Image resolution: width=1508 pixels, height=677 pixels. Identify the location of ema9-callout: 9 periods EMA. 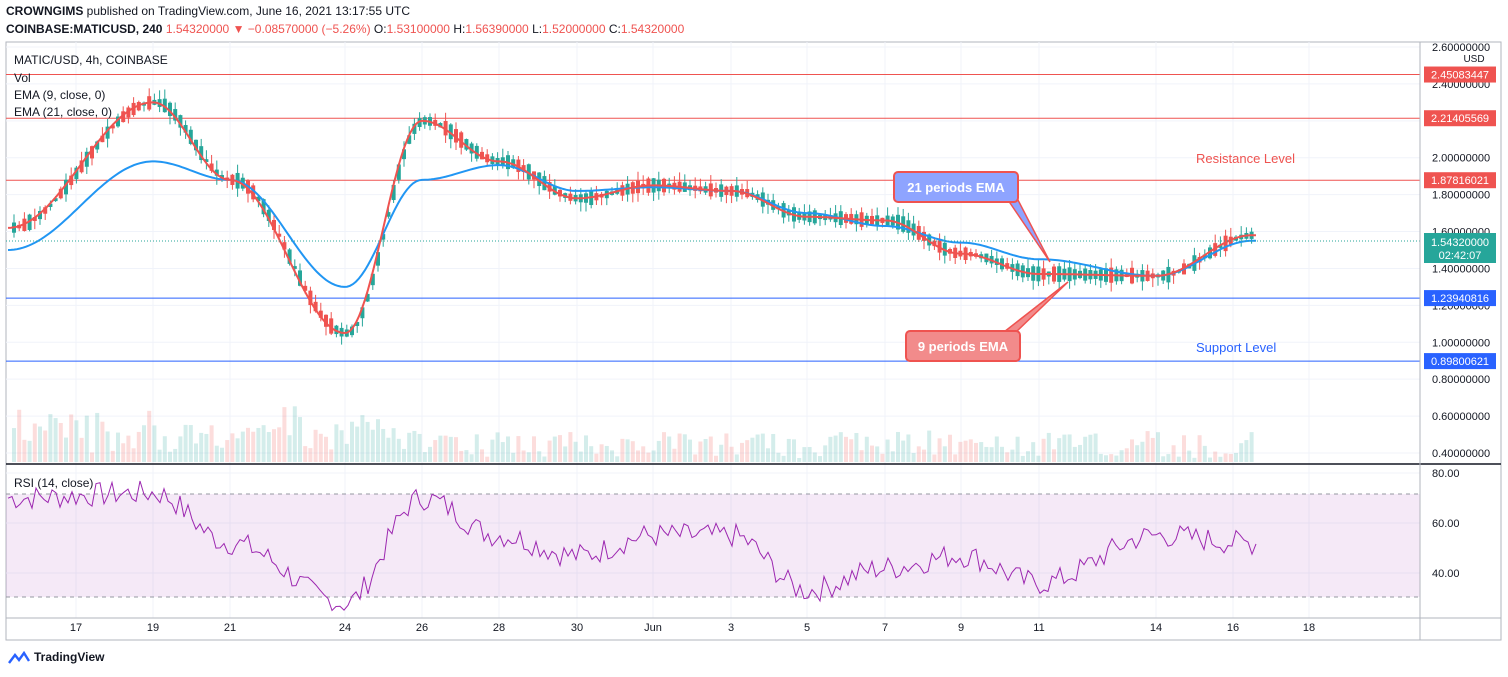
(987, 321).